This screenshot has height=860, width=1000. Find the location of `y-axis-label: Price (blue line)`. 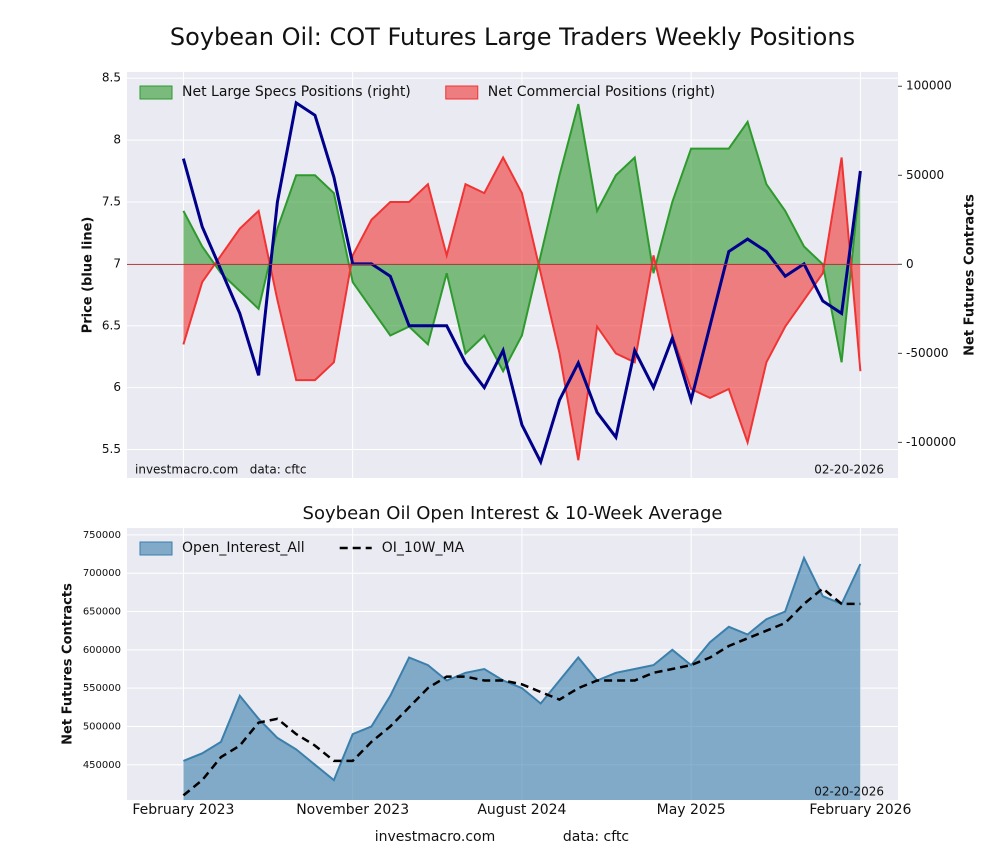

y-axis-label: Price (blue line) is located at coordinates (88, 275).